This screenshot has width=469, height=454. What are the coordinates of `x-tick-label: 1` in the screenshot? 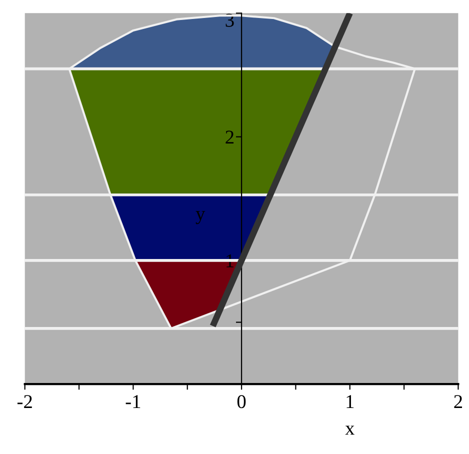 It's located at (350, 401).